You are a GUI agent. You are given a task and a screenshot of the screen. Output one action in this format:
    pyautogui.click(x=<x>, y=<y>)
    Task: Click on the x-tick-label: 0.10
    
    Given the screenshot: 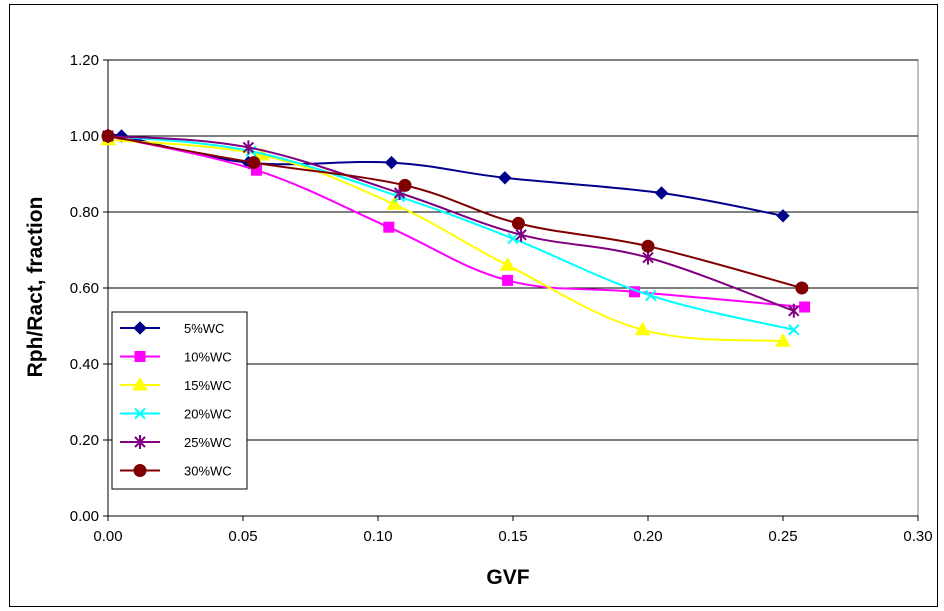 What is the action you would take?
    pyautogui.click(x=377, y=536)
    